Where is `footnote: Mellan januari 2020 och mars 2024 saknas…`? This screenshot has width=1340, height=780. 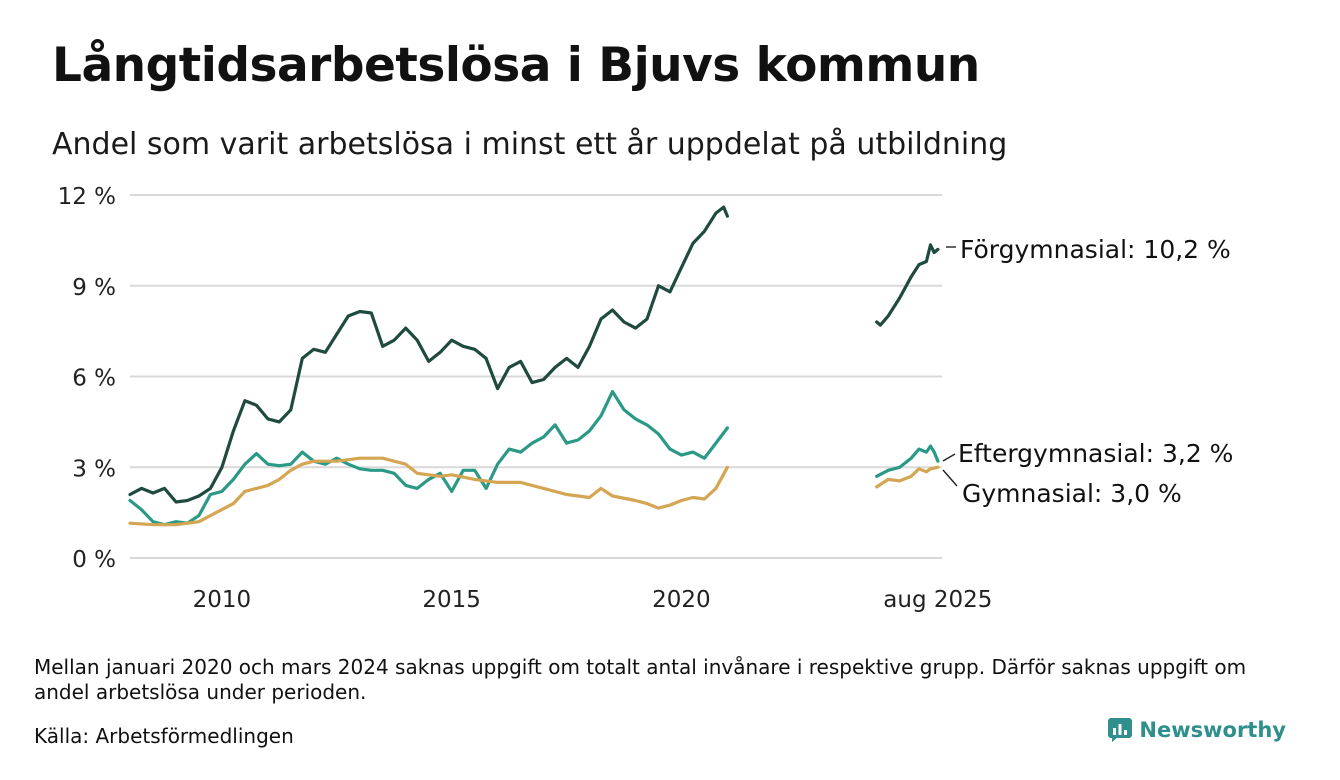
footnote: Mellan januari 2020 och mars 2024 saknas… is located at coordinates (640, 679).